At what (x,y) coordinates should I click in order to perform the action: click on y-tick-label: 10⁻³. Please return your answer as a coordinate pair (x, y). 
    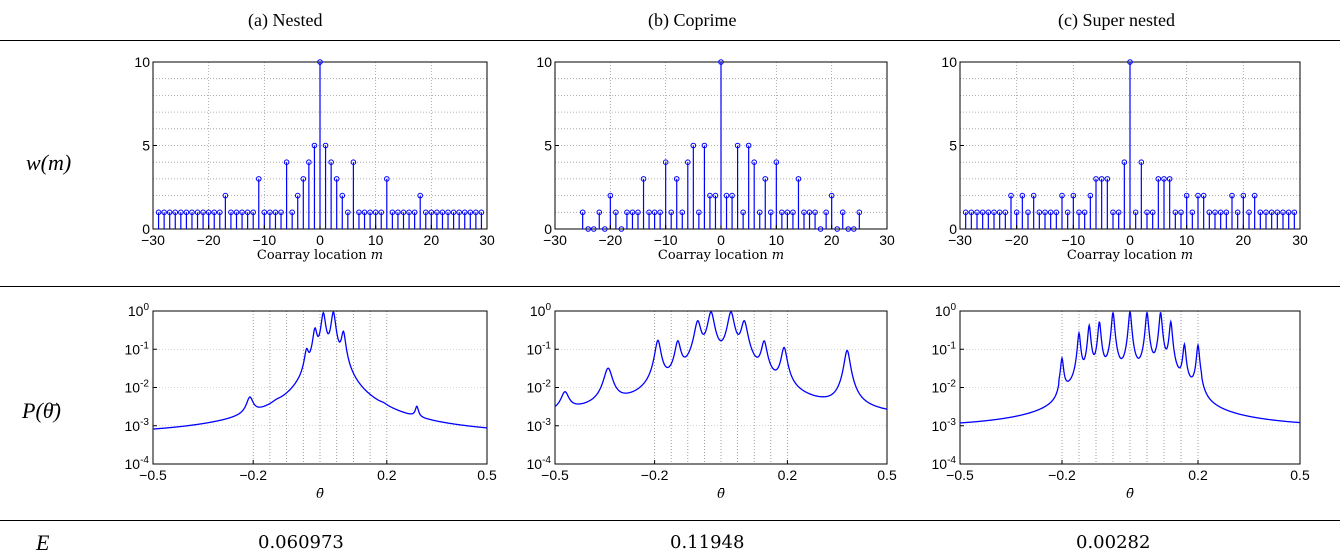
    Looking at the image, I should click on (137, 425).